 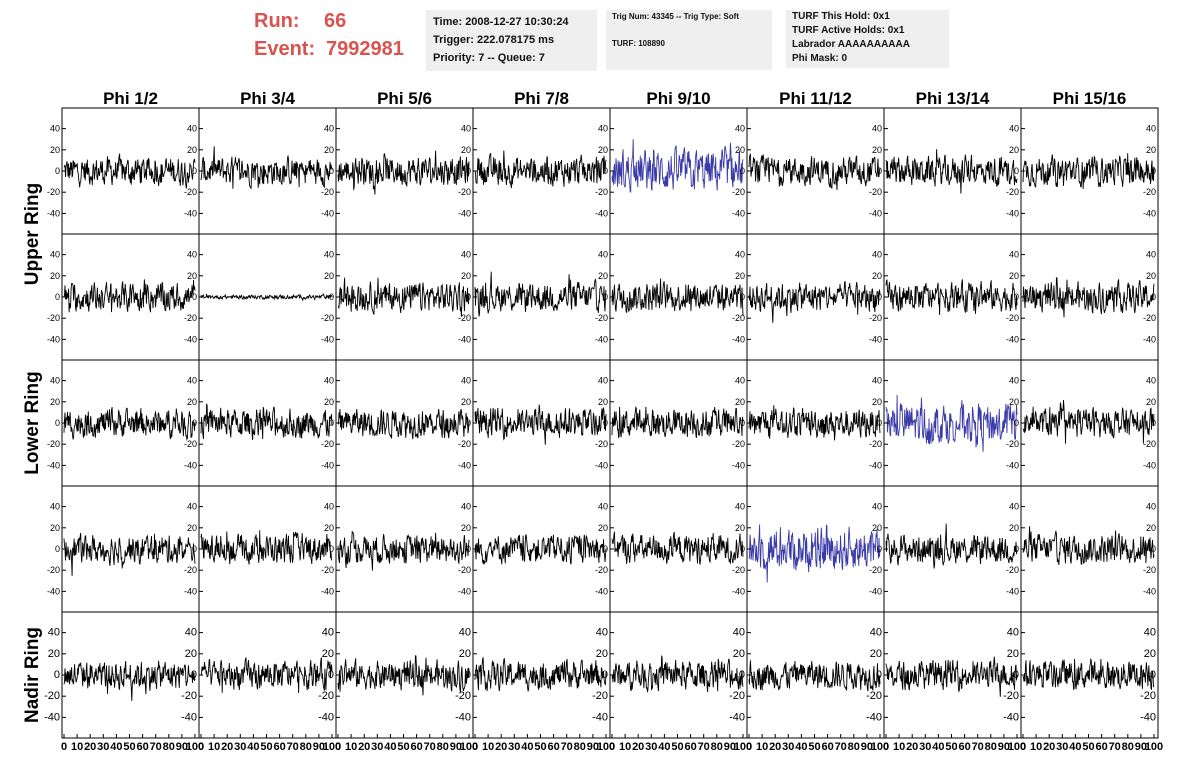 What do you see at coordinates (494, 40) in the screenshot?
I see `trigger-time: Trigger: 222.078175 ms` at bounding box center [494, 40].